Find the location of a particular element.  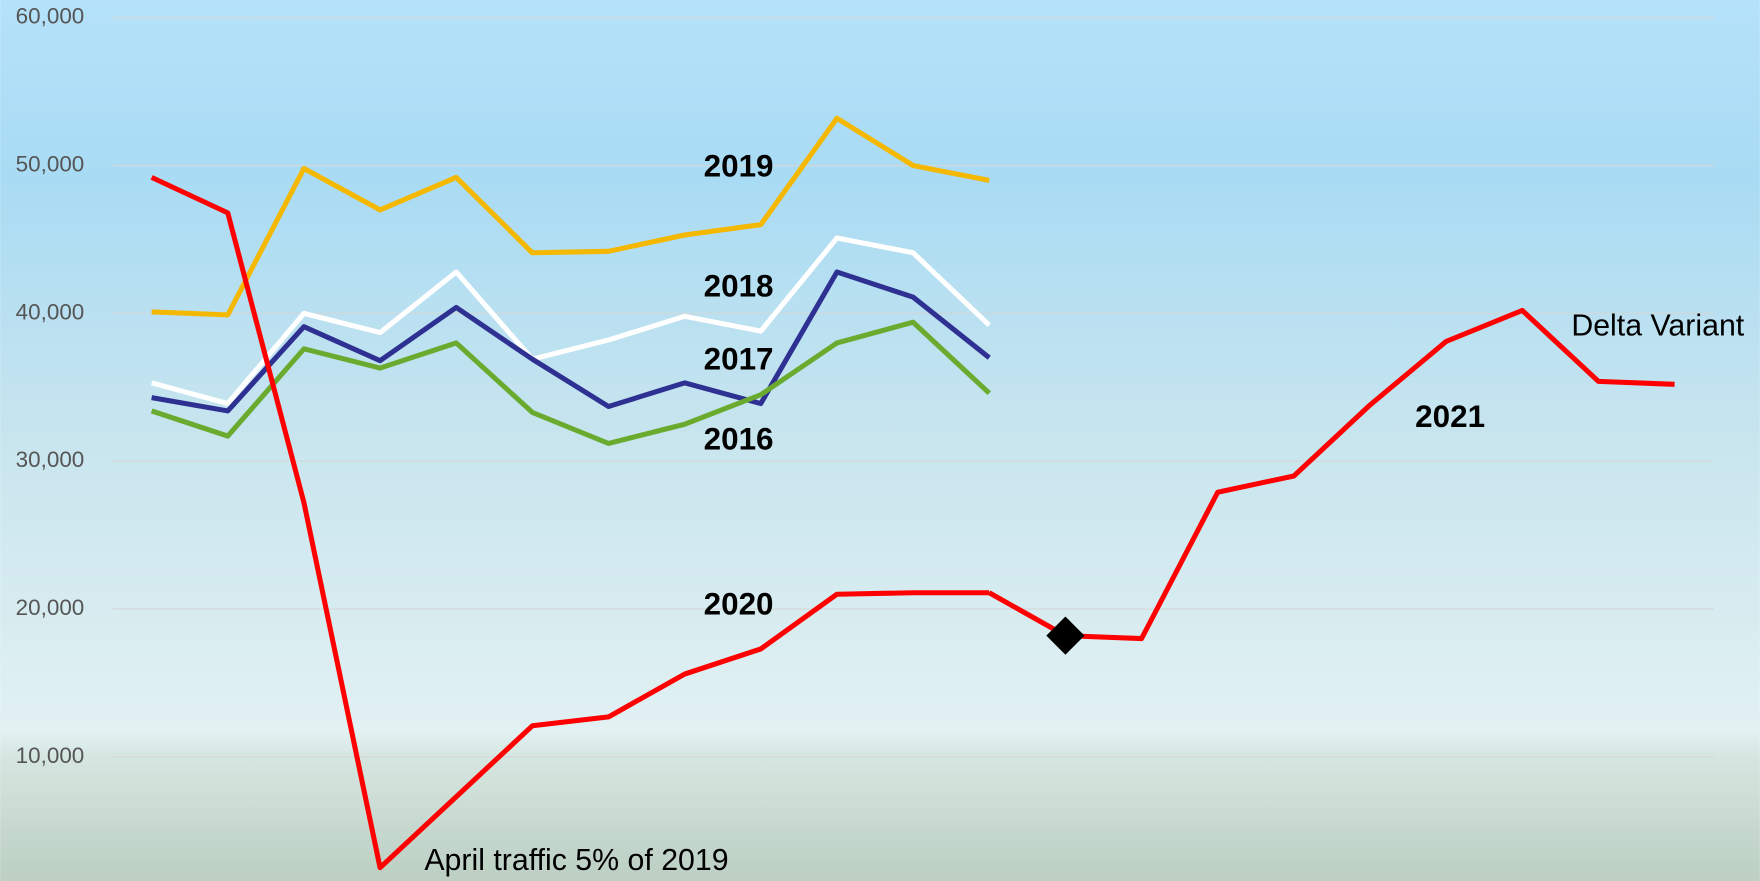

y-tick-label: 10,000 is located at coordinates (50, 755).